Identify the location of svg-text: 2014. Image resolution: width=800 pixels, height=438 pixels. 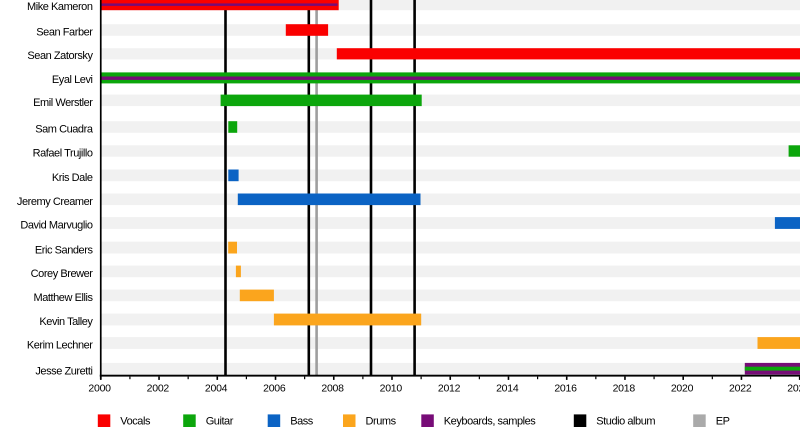
(507, 389).